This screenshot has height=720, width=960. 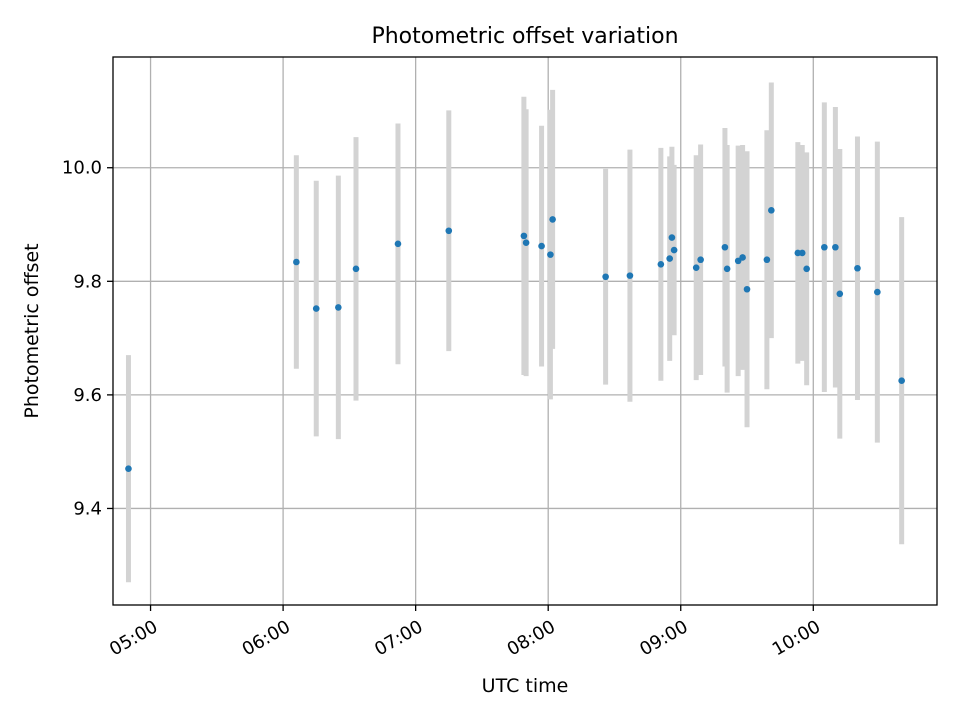 What do you see at coordinates (32, 330) in the screenshot?
I see `y-axis-label: Photometric offset` at bounding box center [32, 330].